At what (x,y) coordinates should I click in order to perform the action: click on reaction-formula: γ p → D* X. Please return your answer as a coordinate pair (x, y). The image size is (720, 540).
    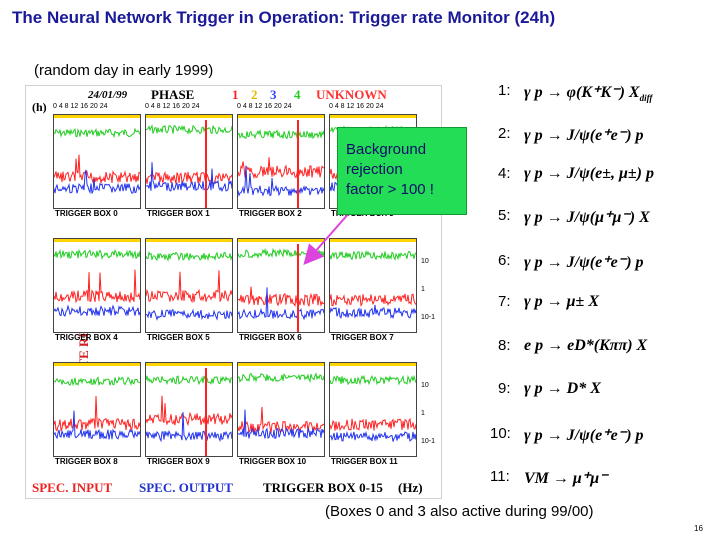
    Looking at the image, I should click on (562, 388).